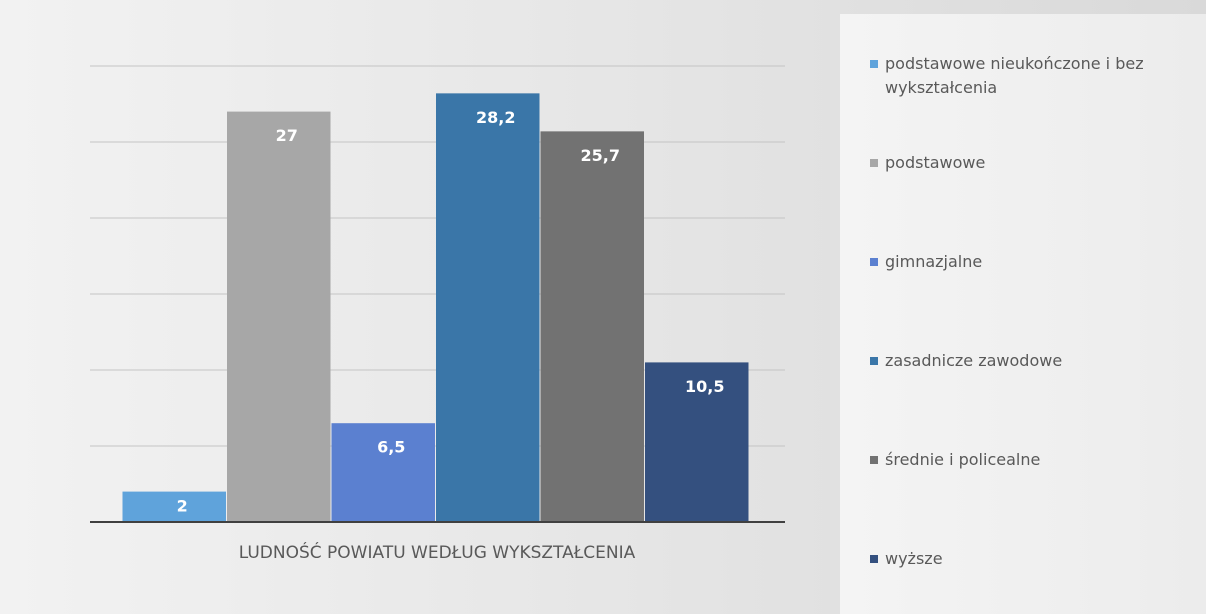  I want to click on data-label: 25,7, so click(600, 155).